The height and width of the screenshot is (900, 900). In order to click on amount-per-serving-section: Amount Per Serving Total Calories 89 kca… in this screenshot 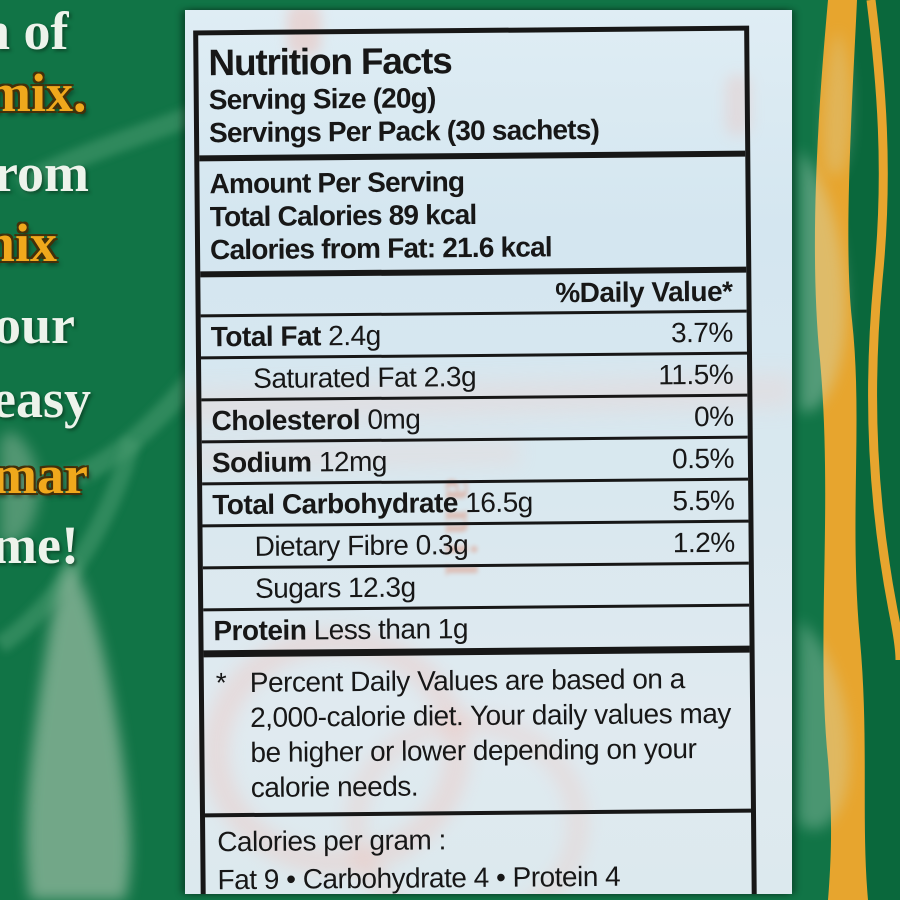, I will do `click(473, 217)`.